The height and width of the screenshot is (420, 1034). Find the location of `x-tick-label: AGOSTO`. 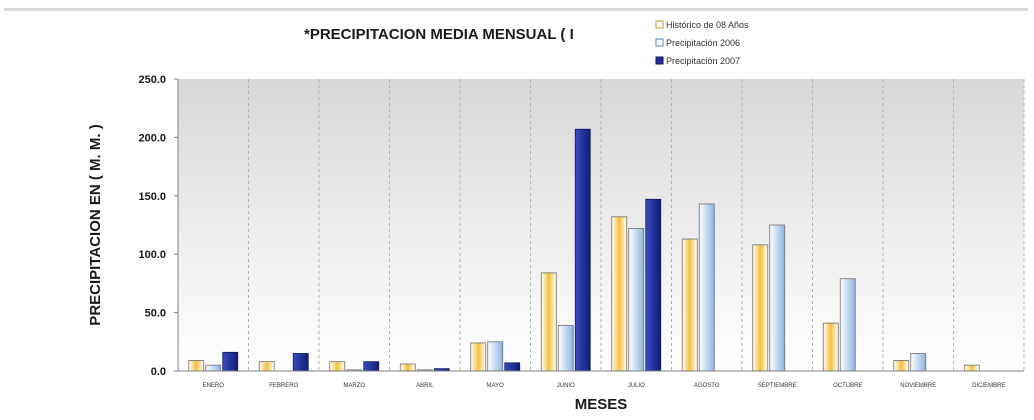

x-tick-label: AGOSTO is located at coordinates (707, 386).